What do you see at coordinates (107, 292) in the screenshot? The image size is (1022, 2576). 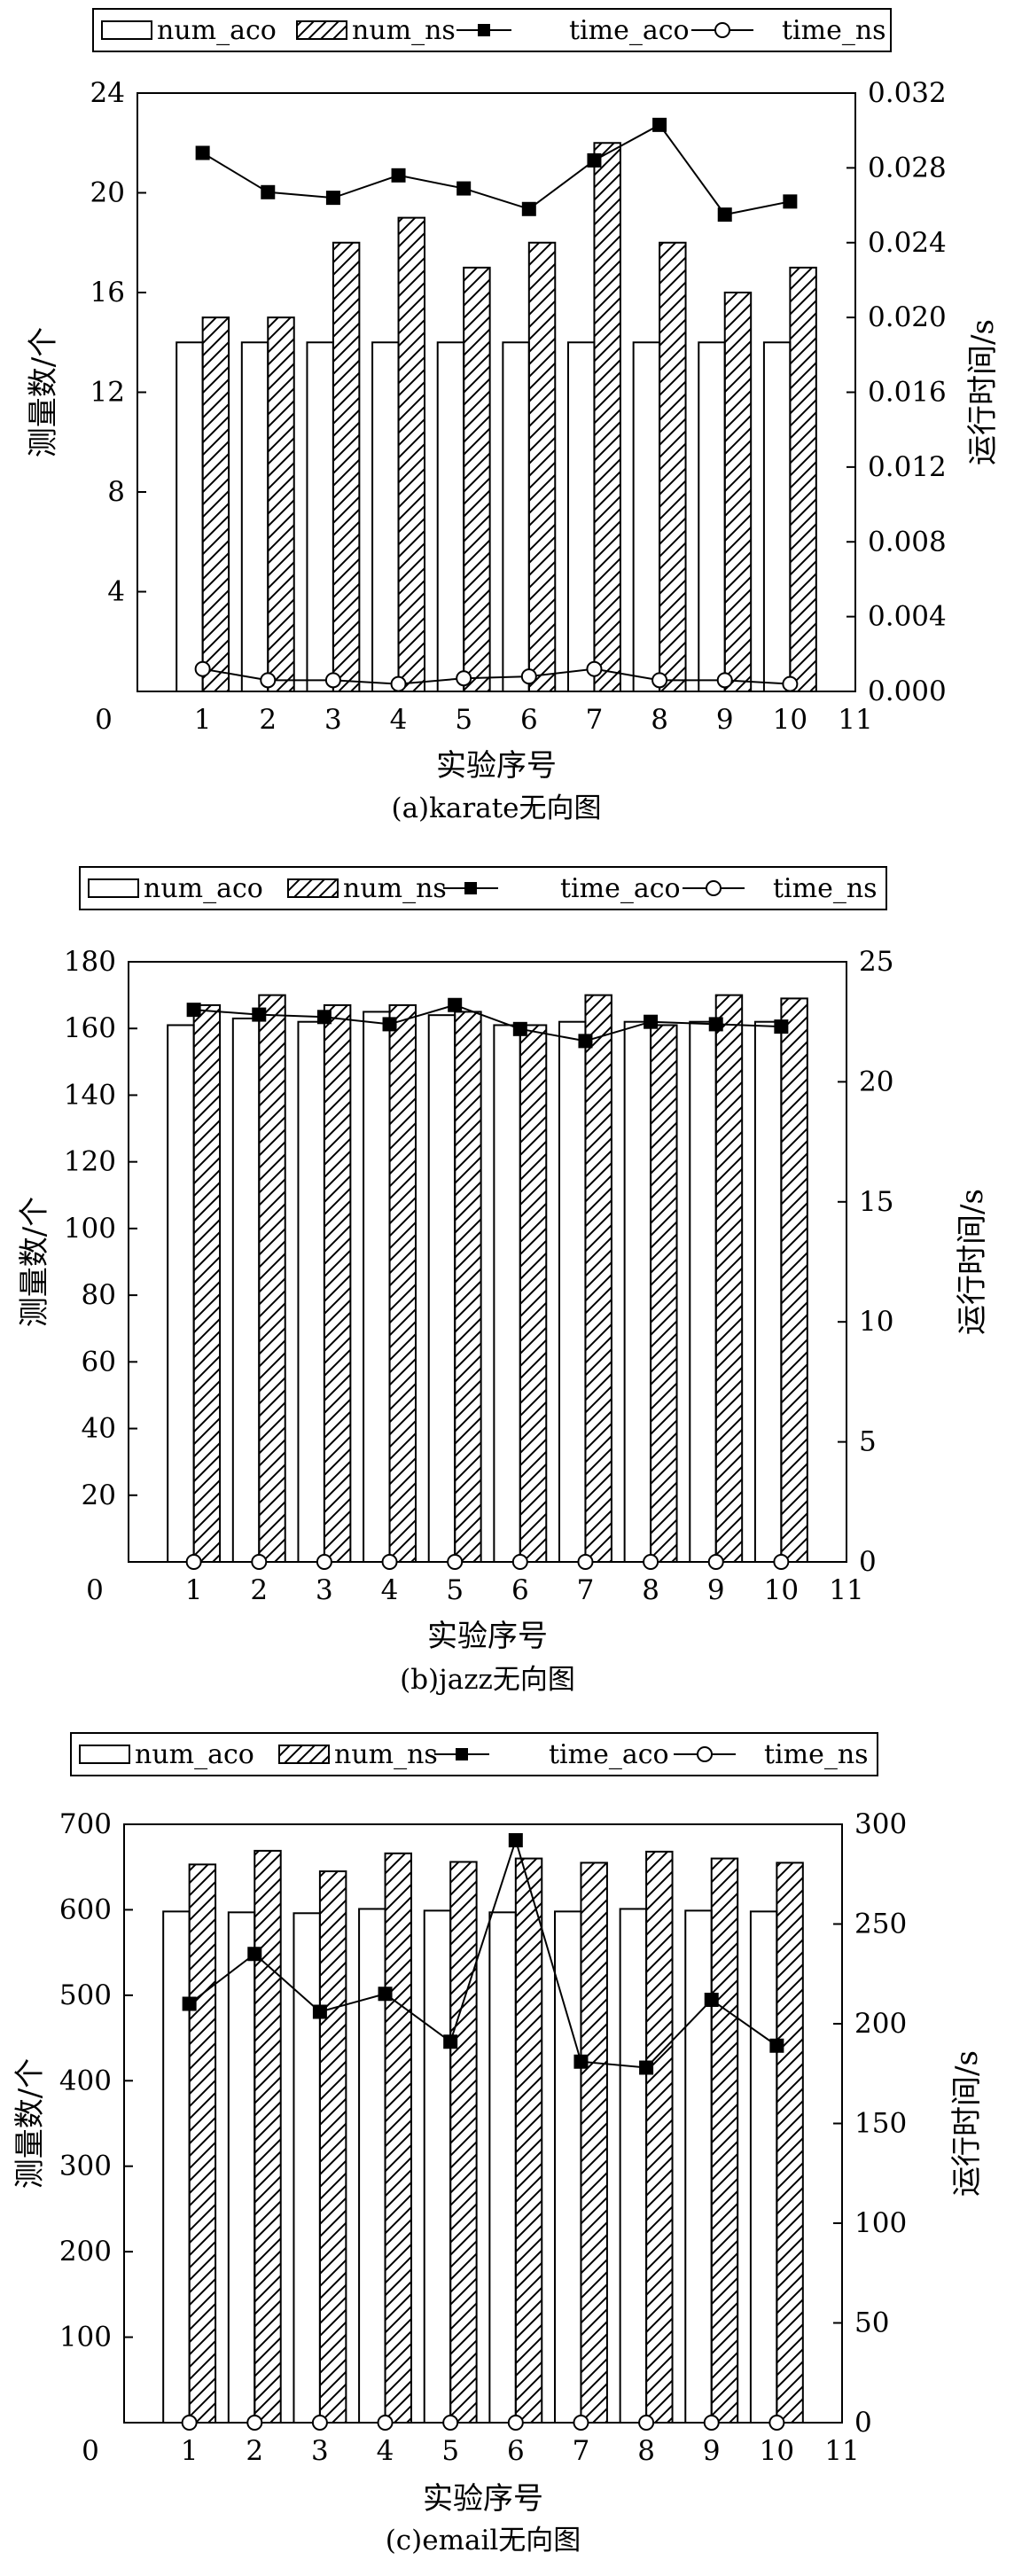 I see `y-tick-label: 16` at bounding box center [107, 292].